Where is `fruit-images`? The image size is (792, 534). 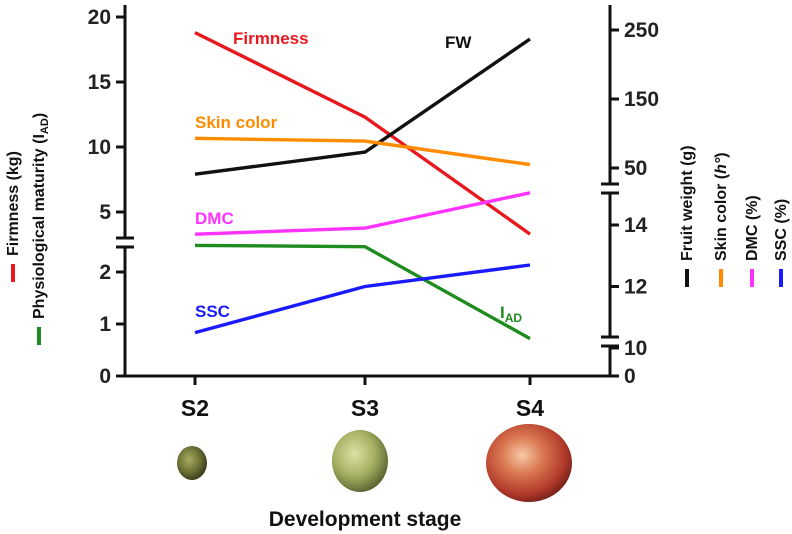 fruit-images is located at coordinates (374, 463).